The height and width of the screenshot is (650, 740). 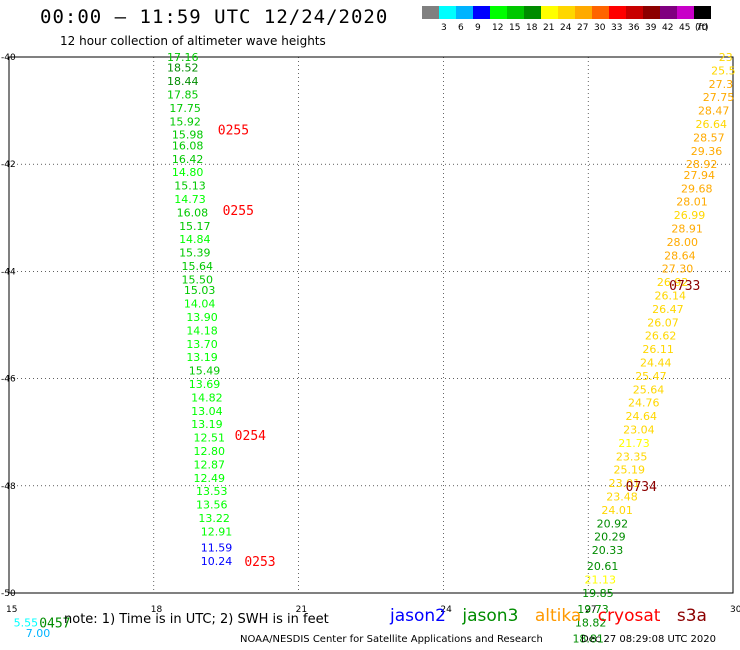 I want to click on wave-height-value: 19.73, so click(x=593, y=609).